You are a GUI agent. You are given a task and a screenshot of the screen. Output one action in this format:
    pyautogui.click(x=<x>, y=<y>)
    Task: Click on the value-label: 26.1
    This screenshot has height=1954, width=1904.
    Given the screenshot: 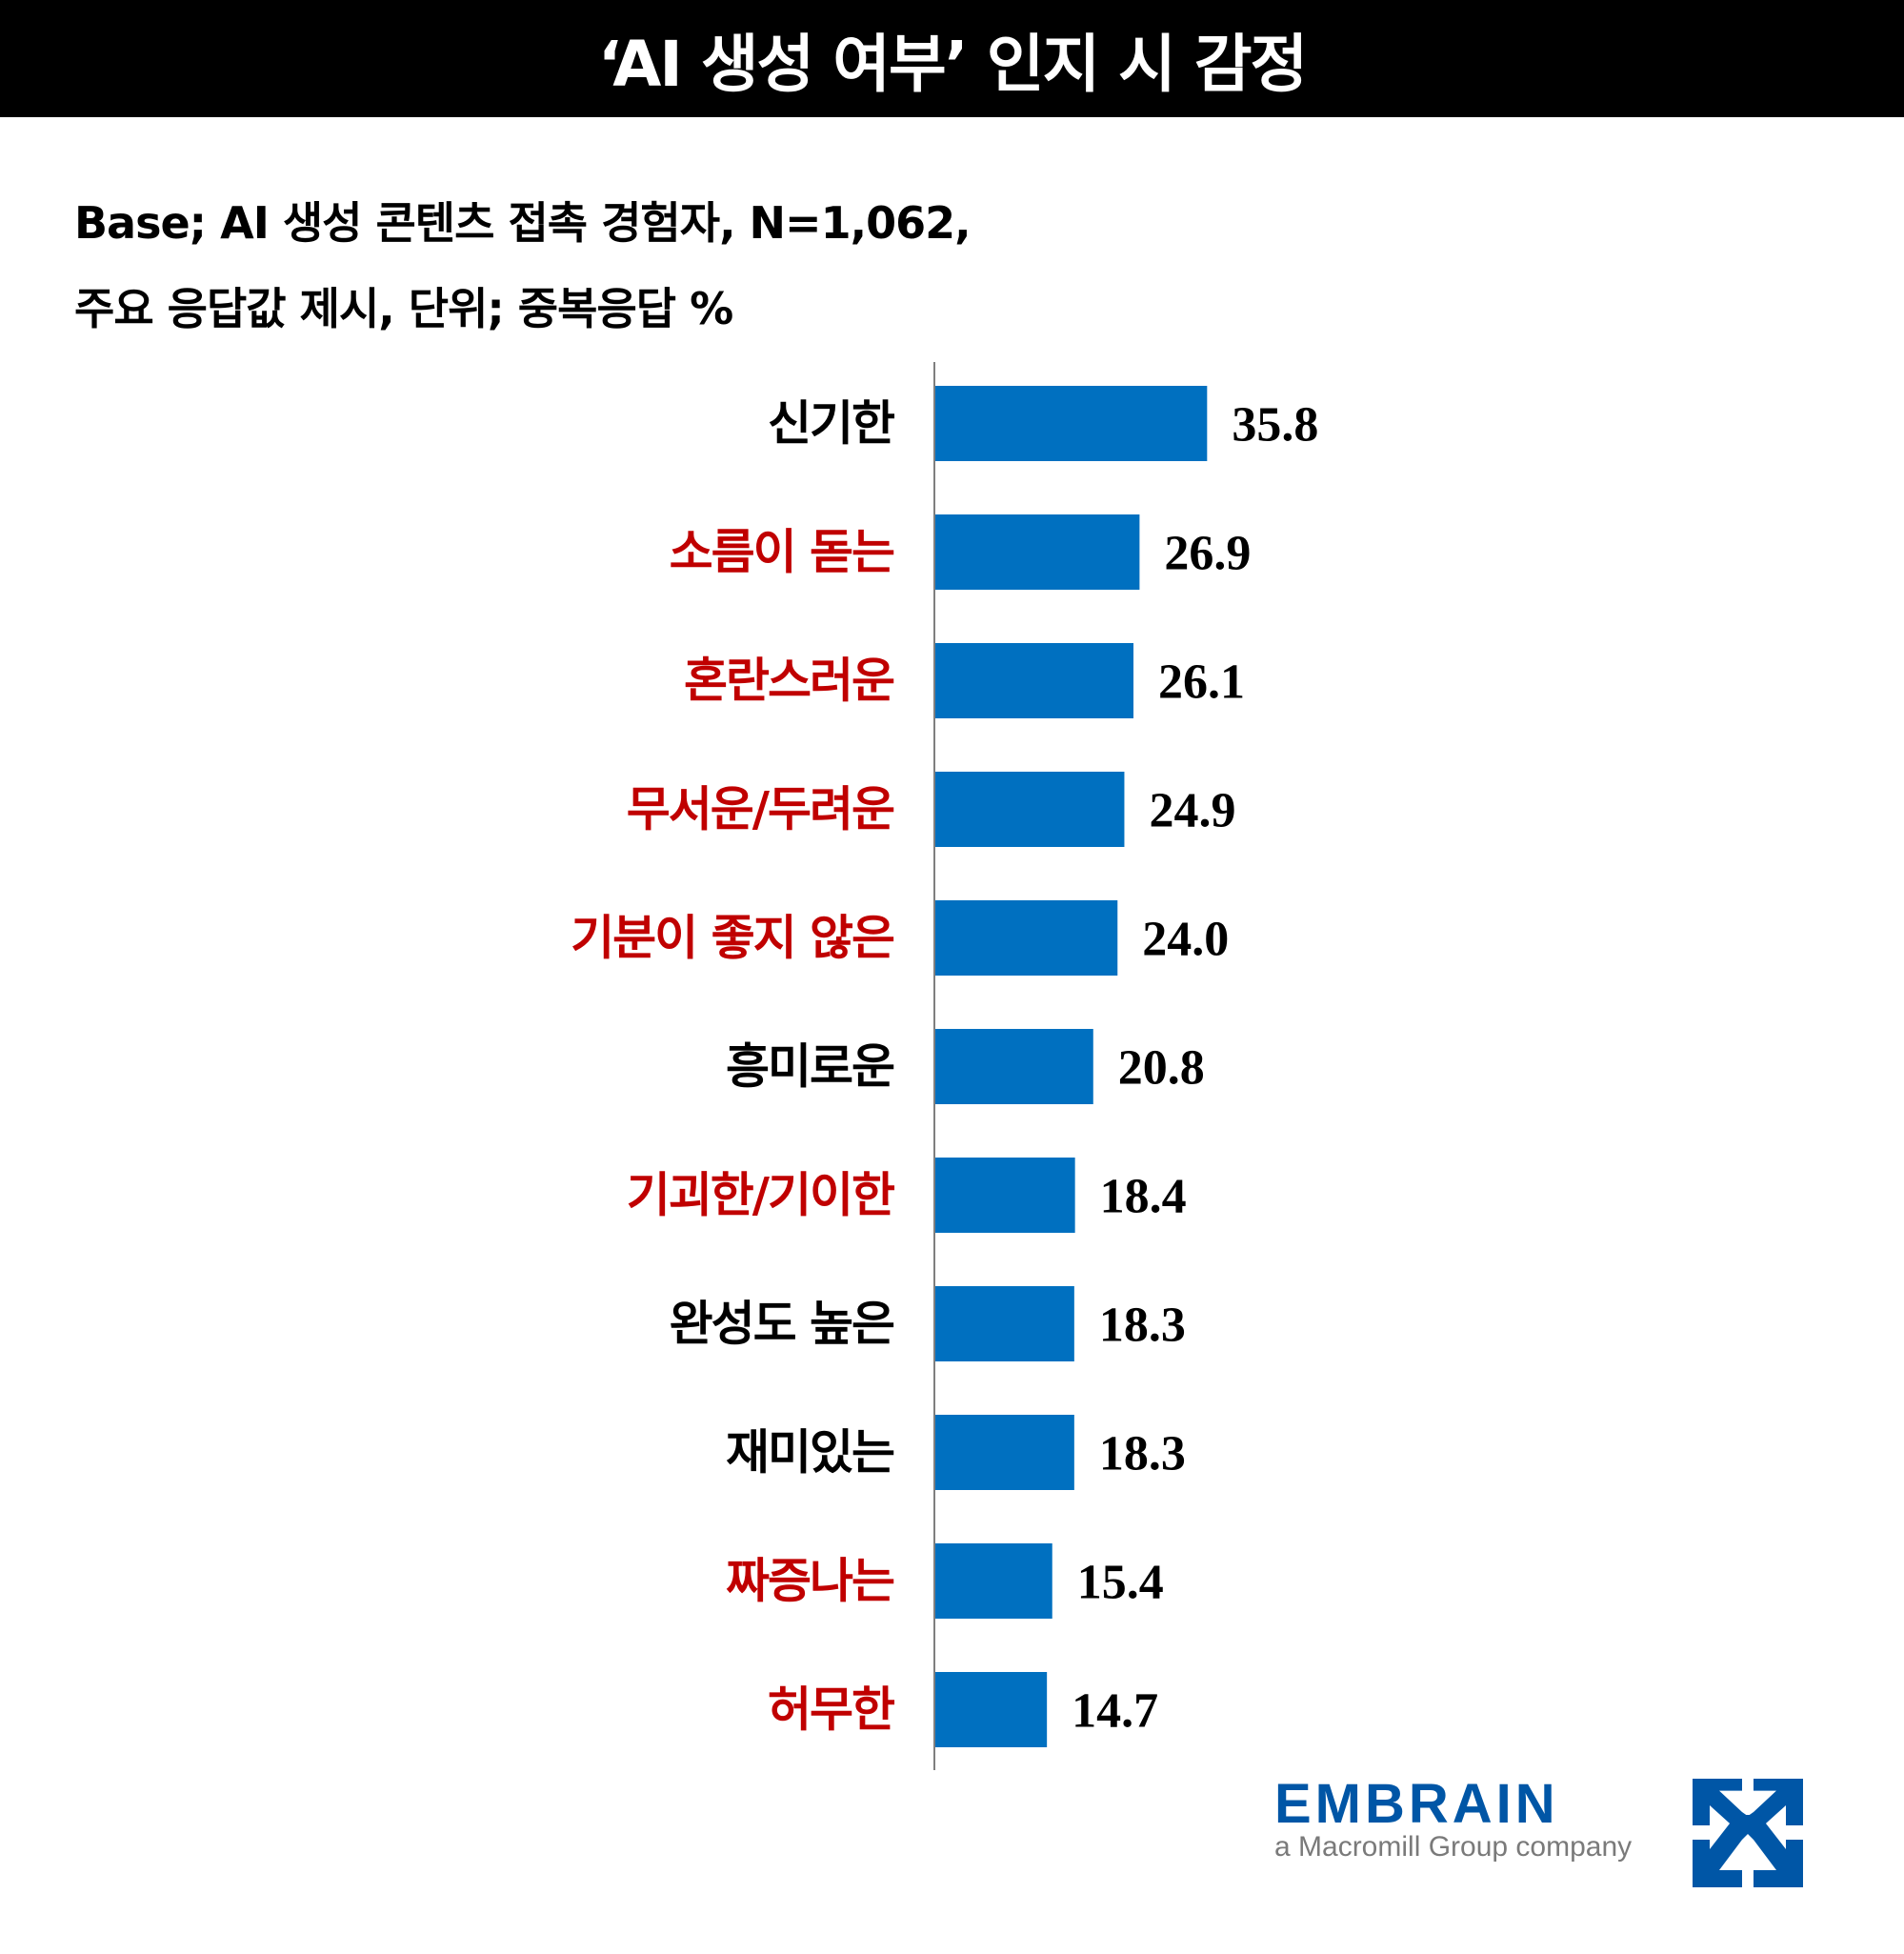 What is the action you would take?
    pyautogui.click(x=1201, y=682)
    